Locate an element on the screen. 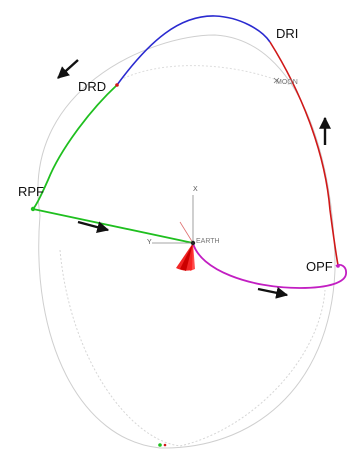 The width and height of the screenshot is (357, 455). opf-node is located at coordinates (338, 266).